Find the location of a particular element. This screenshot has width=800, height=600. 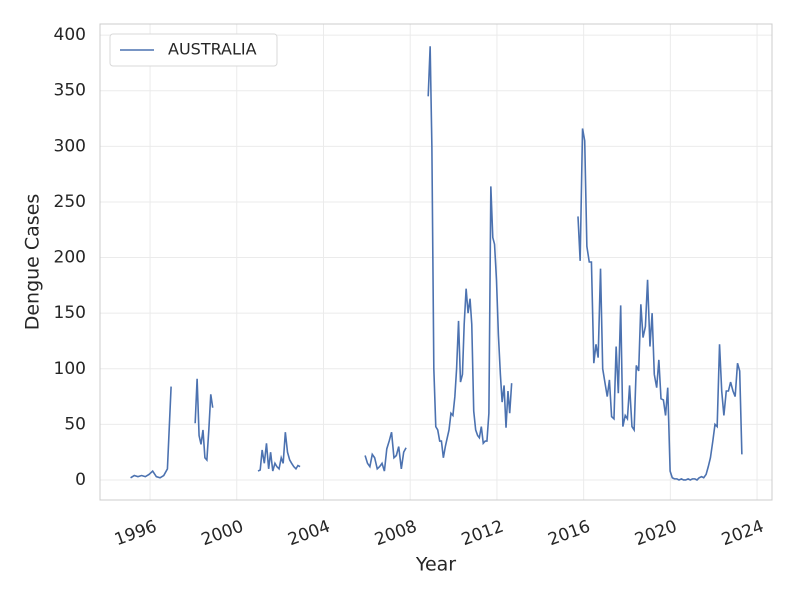

y-tick-label: 0 is located at coordinates (80, 480).